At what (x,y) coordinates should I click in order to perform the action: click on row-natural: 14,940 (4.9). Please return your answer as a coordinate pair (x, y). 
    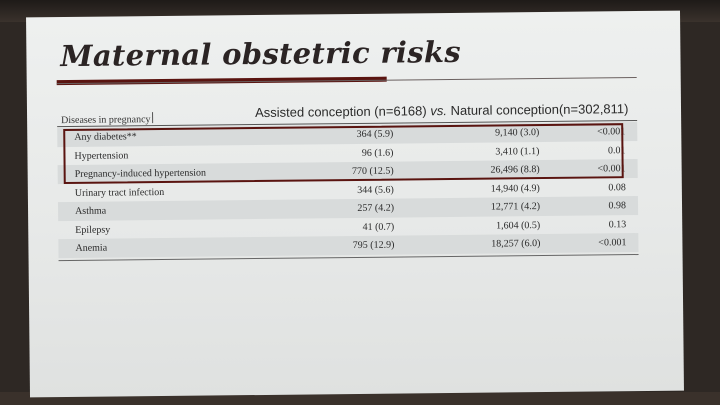
    Looking at the image, I should click on (515, 188).